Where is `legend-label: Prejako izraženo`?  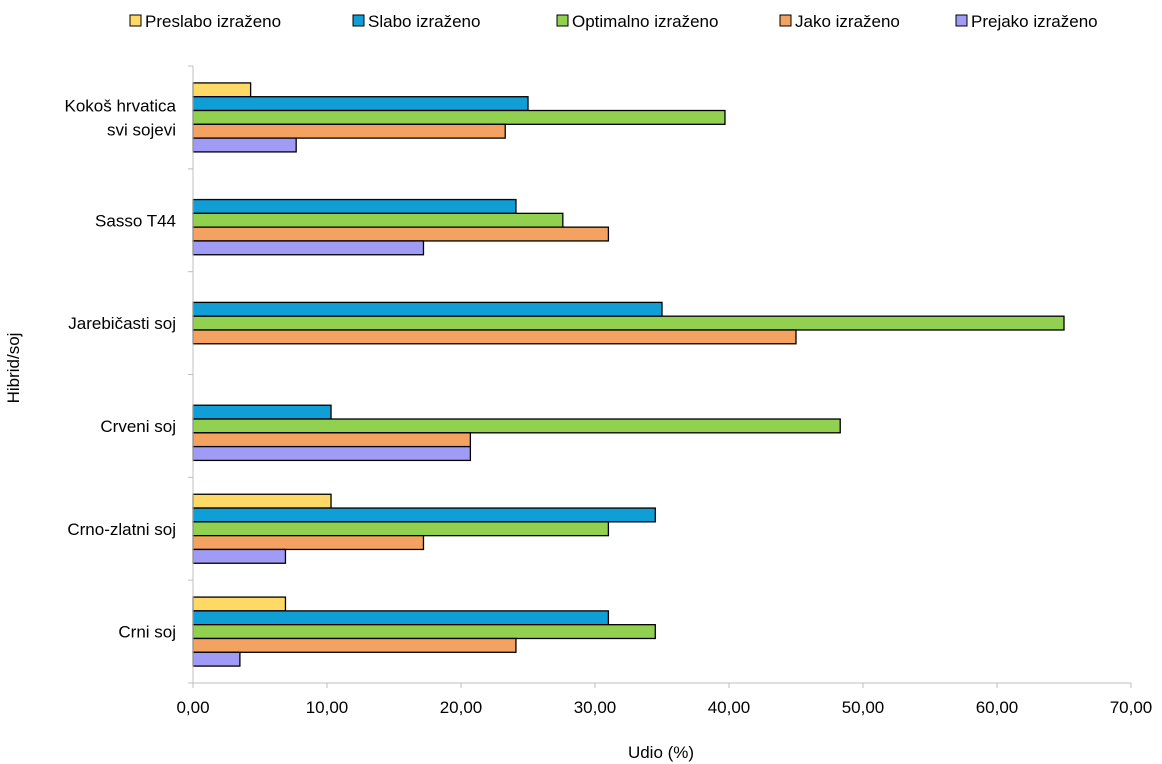
legend-label: Prejako izraženo is located at coordinates (1034, 21).